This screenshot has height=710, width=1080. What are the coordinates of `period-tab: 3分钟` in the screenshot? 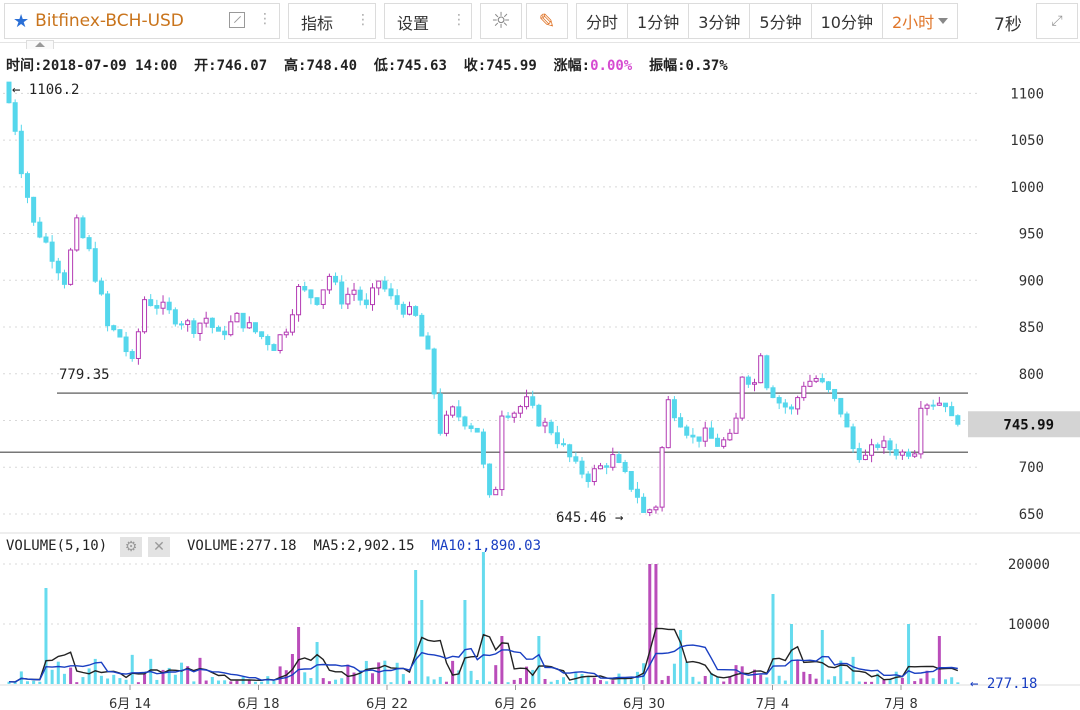 It's located at (720, 21).